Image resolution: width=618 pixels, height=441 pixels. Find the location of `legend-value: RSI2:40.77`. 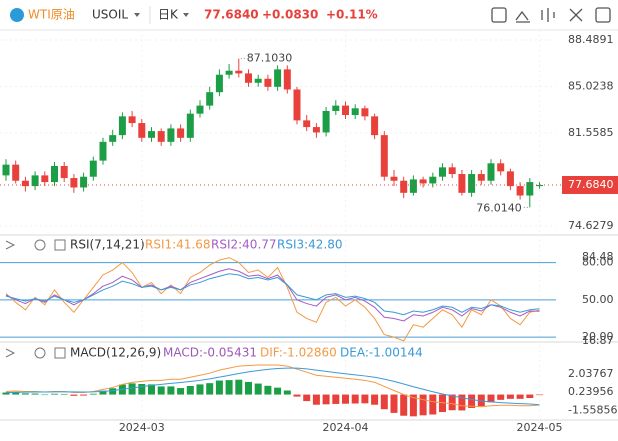

legend-value: RSI2:40.77 is located at coordinates (244, 245).